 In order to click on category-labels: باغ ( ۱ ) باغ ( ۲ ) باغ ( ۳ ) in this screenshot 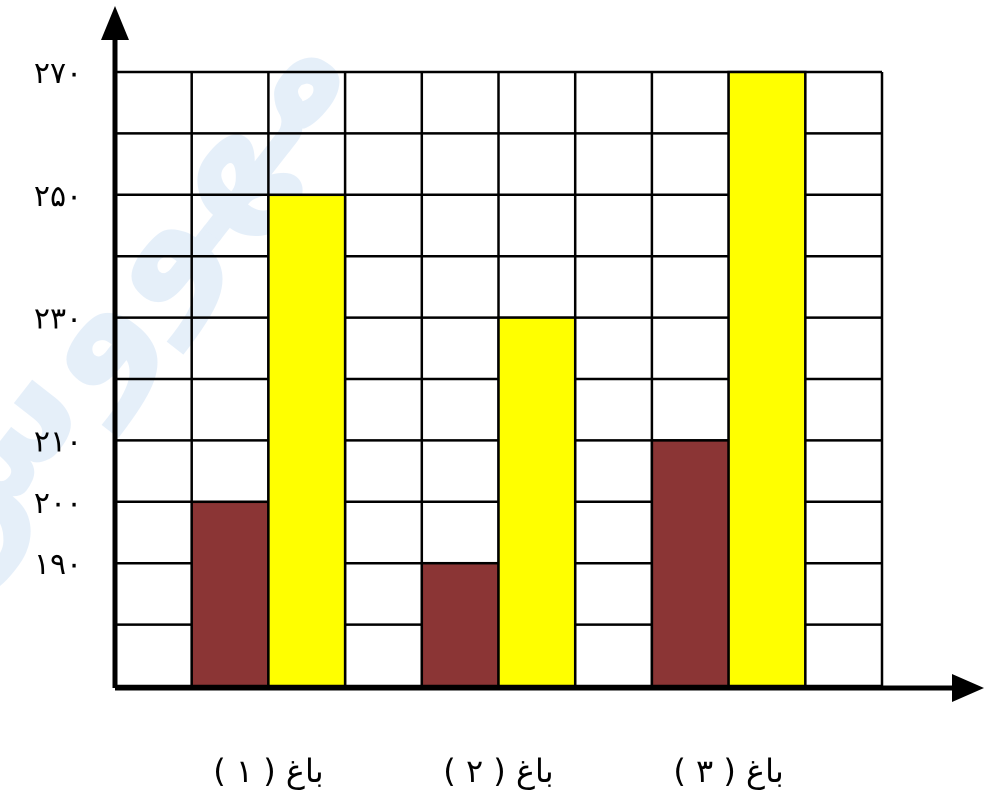, I will do `click(498, 771)`.